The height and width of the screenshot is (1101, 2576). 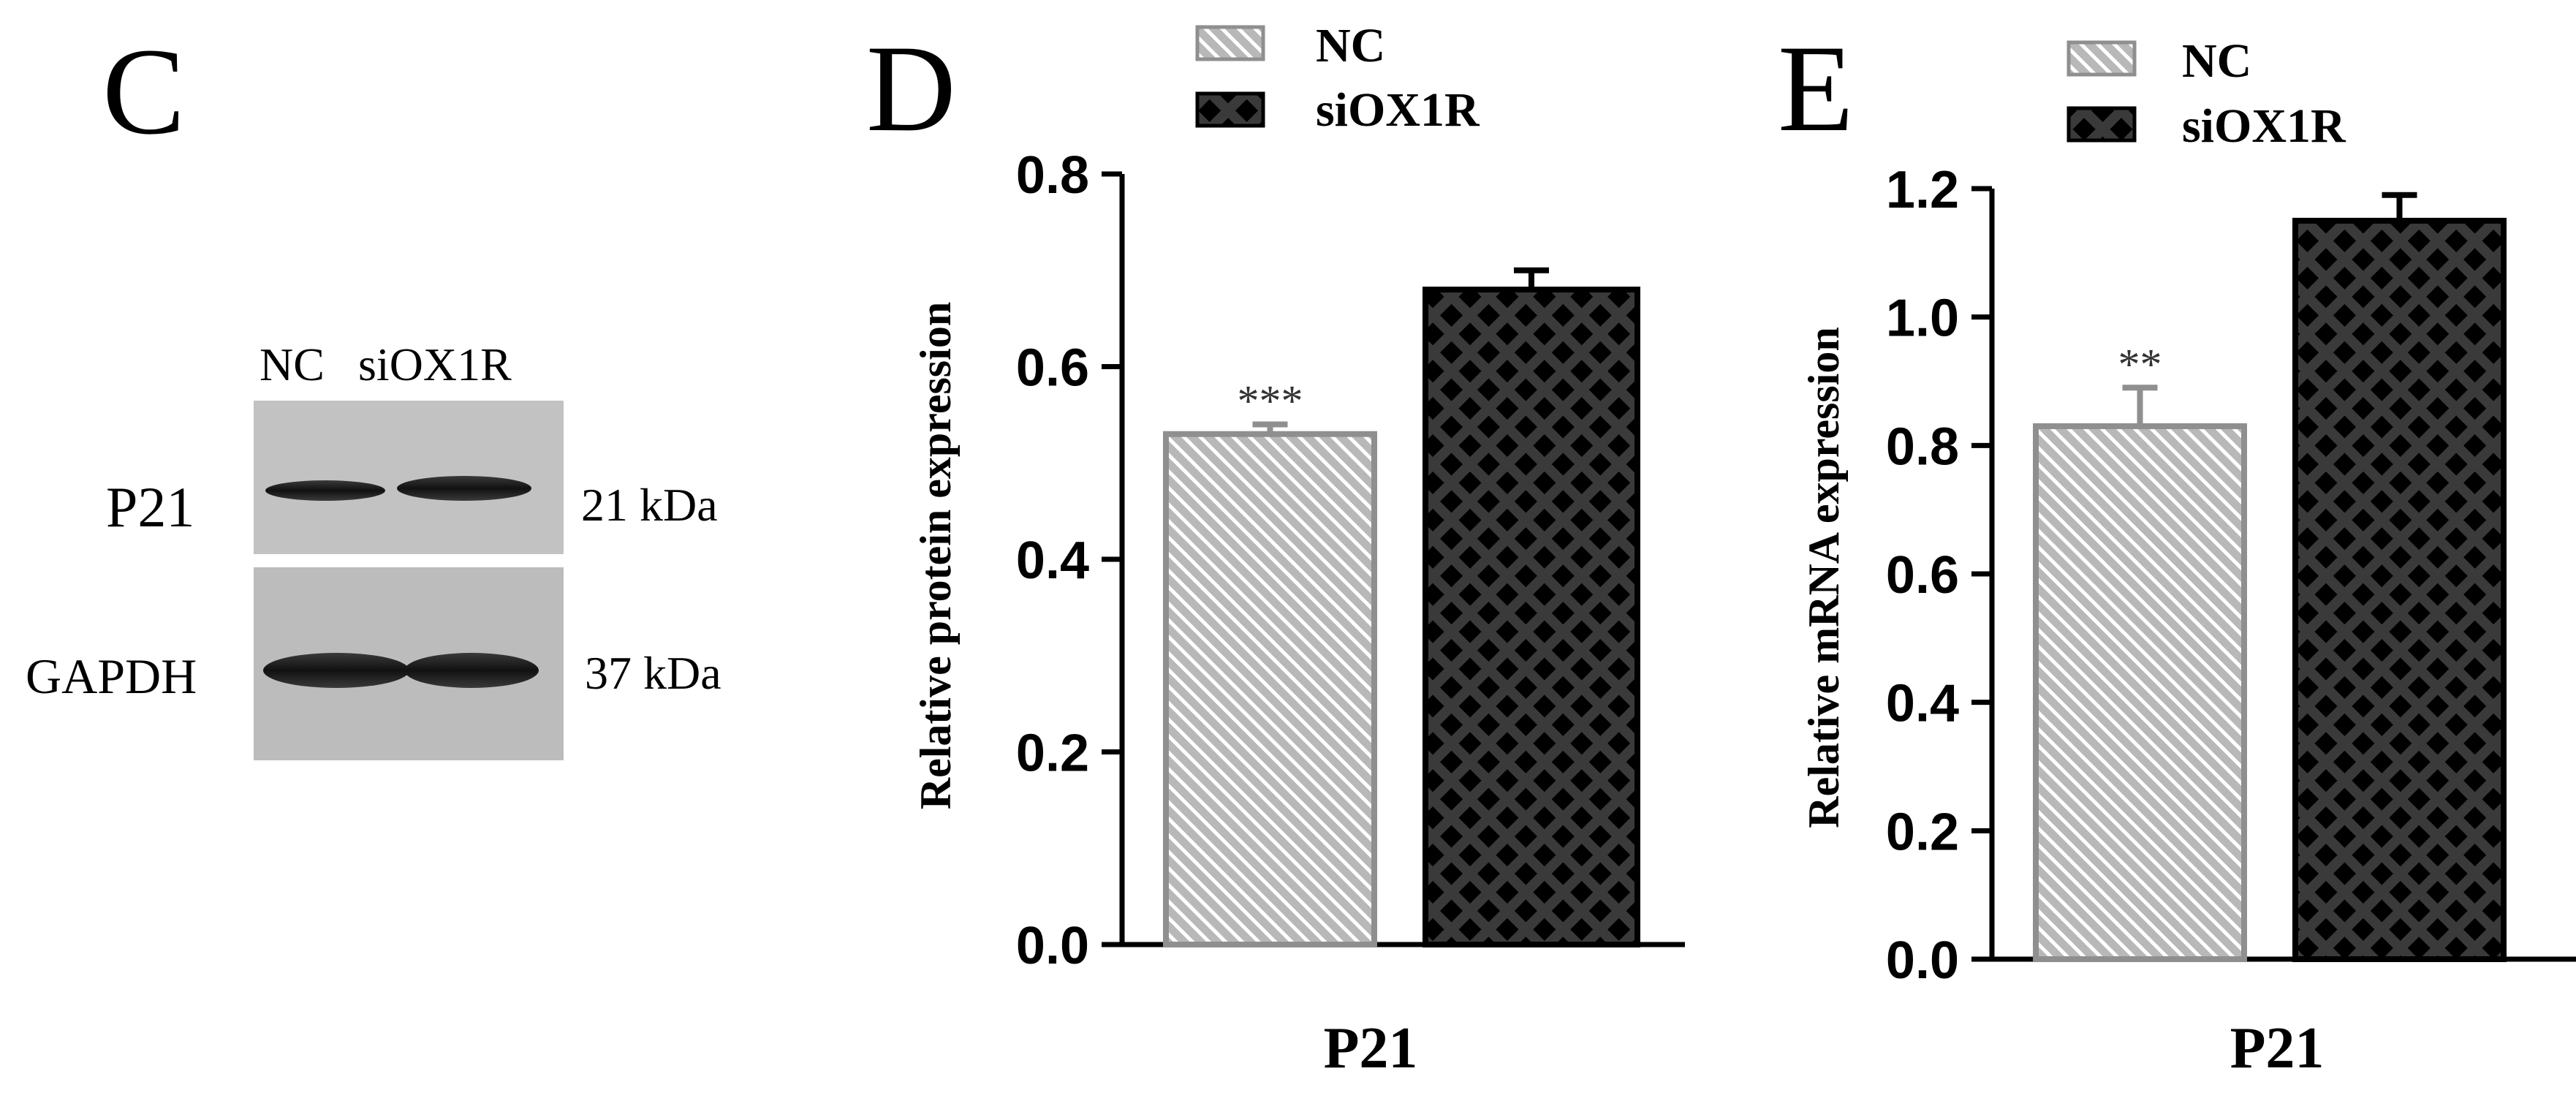 What do you see at coordinates (1922, 319) in the screenshot?
I see `y-tick-label: 1.0` at bounding box center [1922, 319].